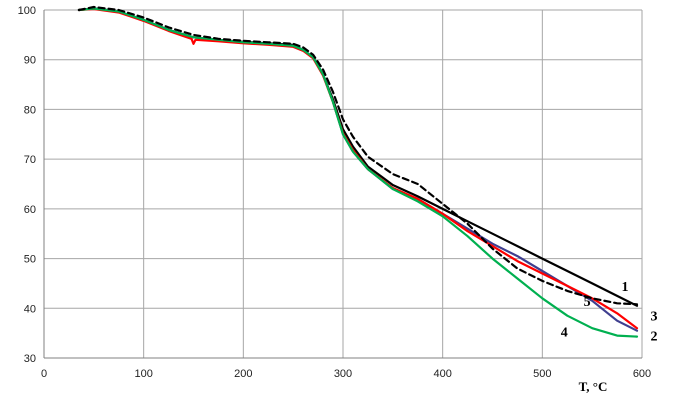 The width and height of the screenshot is (686, 407). Describe the element at coordinates (542, 374) in the screenshot. I see `x-tick-label-500: 500` at that location.